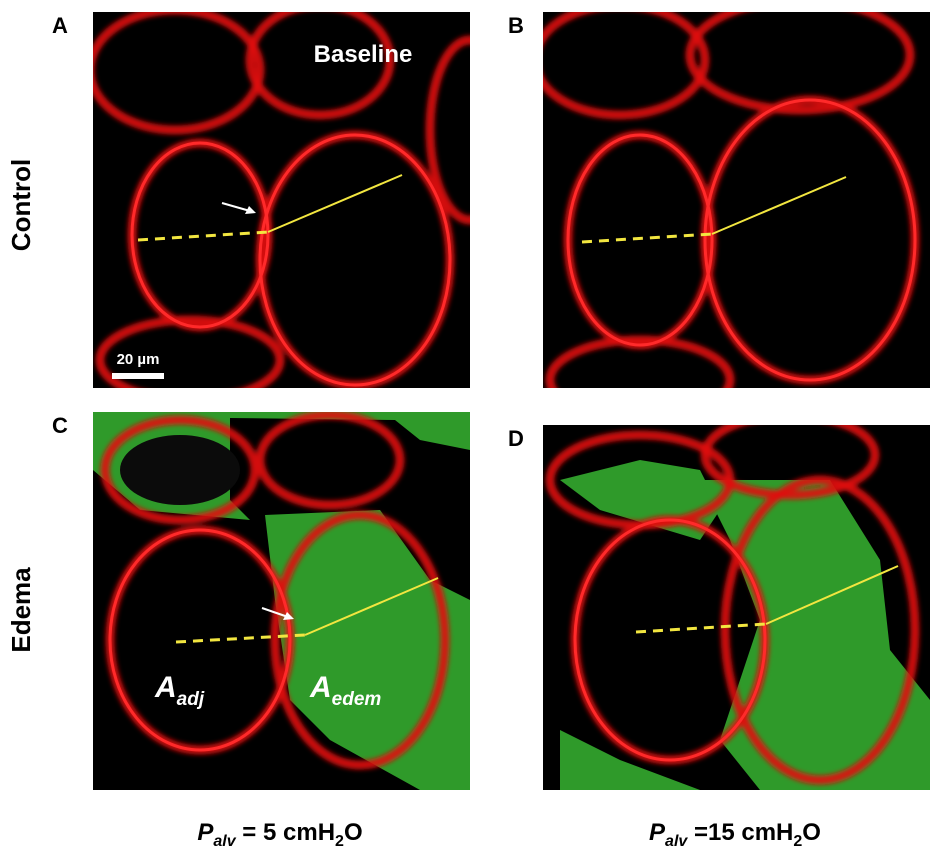  I want to click on panel-label: C, so click(60, 425).